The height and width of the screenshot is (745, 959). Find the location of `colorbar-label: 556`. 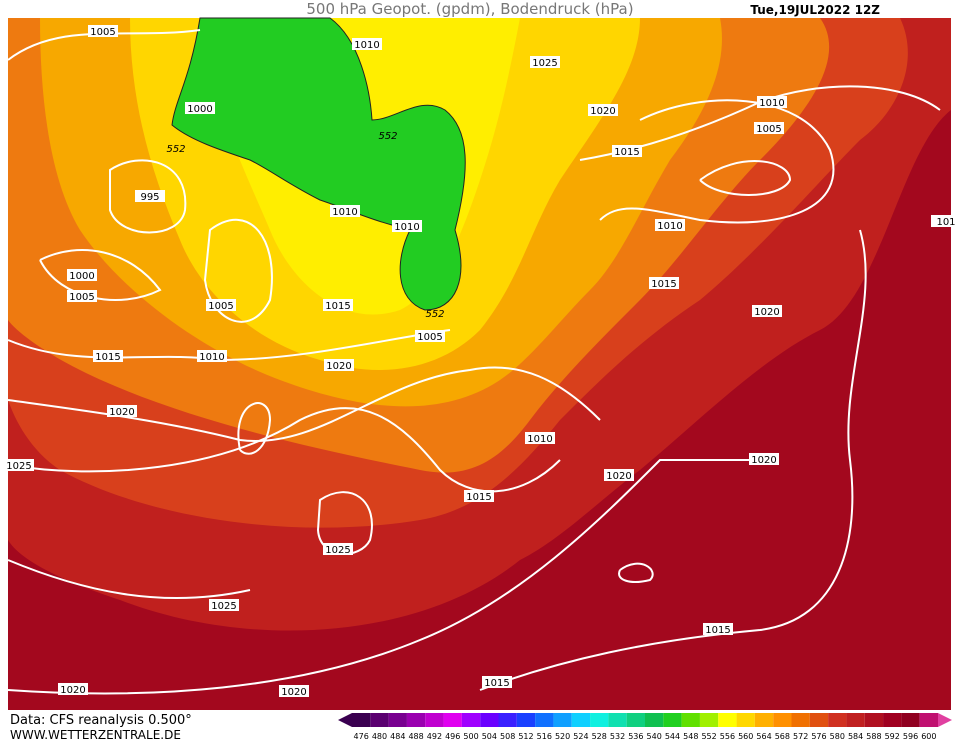

colorbar-label: 556 is located at coordinates (727, 736).